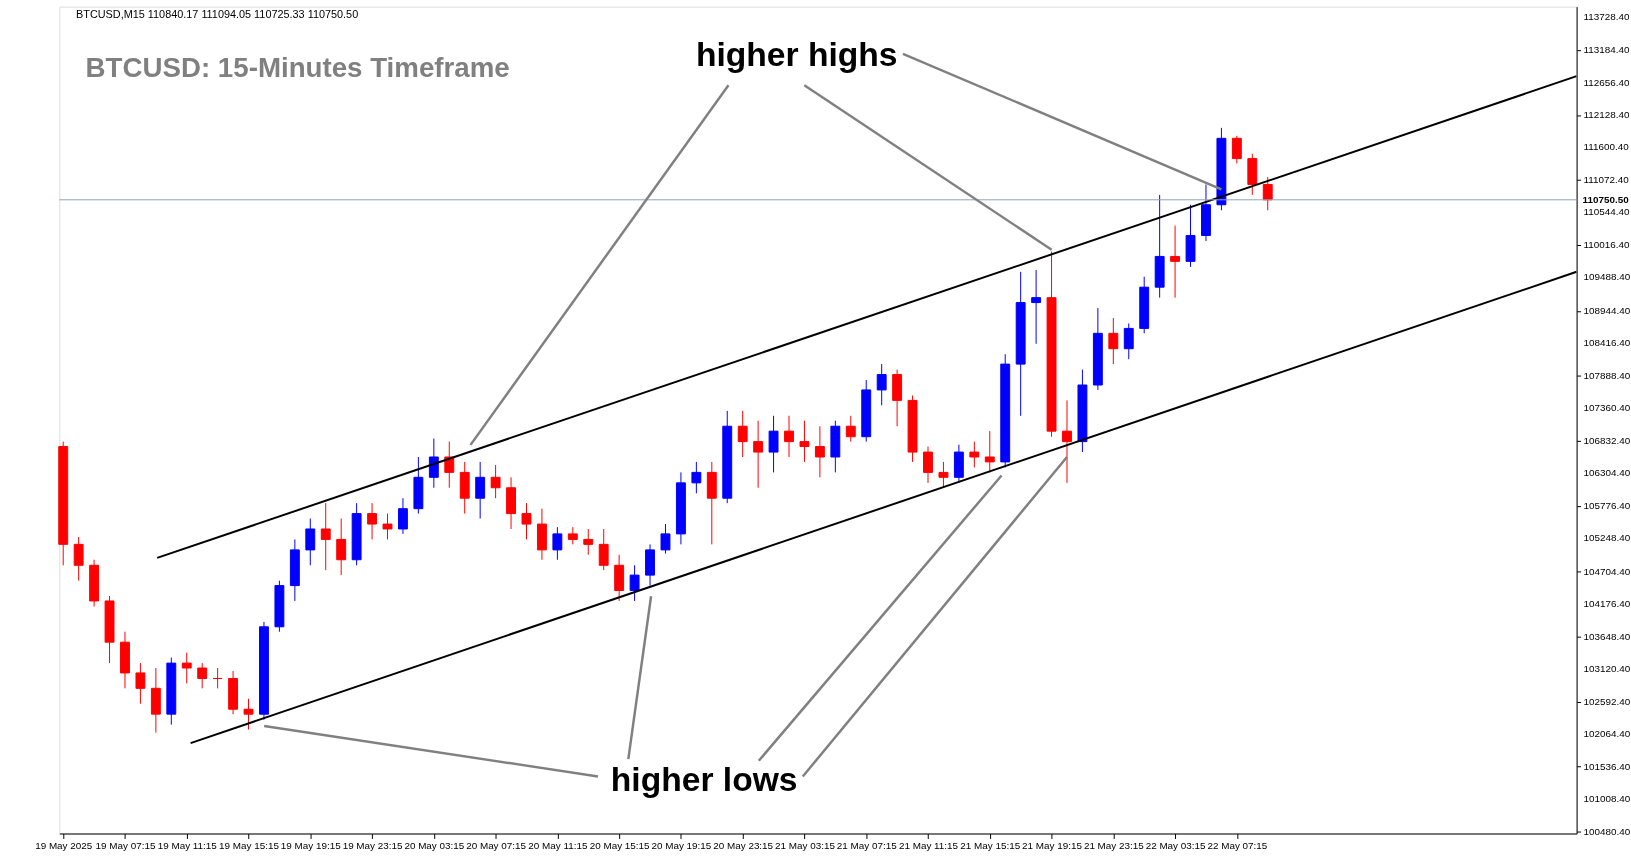 Image resolution: width=1631 pixels, height=861 pixels. Describe the element at coordinates (1606, 16) in the screenshot. I see `y-tick-label: 113728.40` at that location.